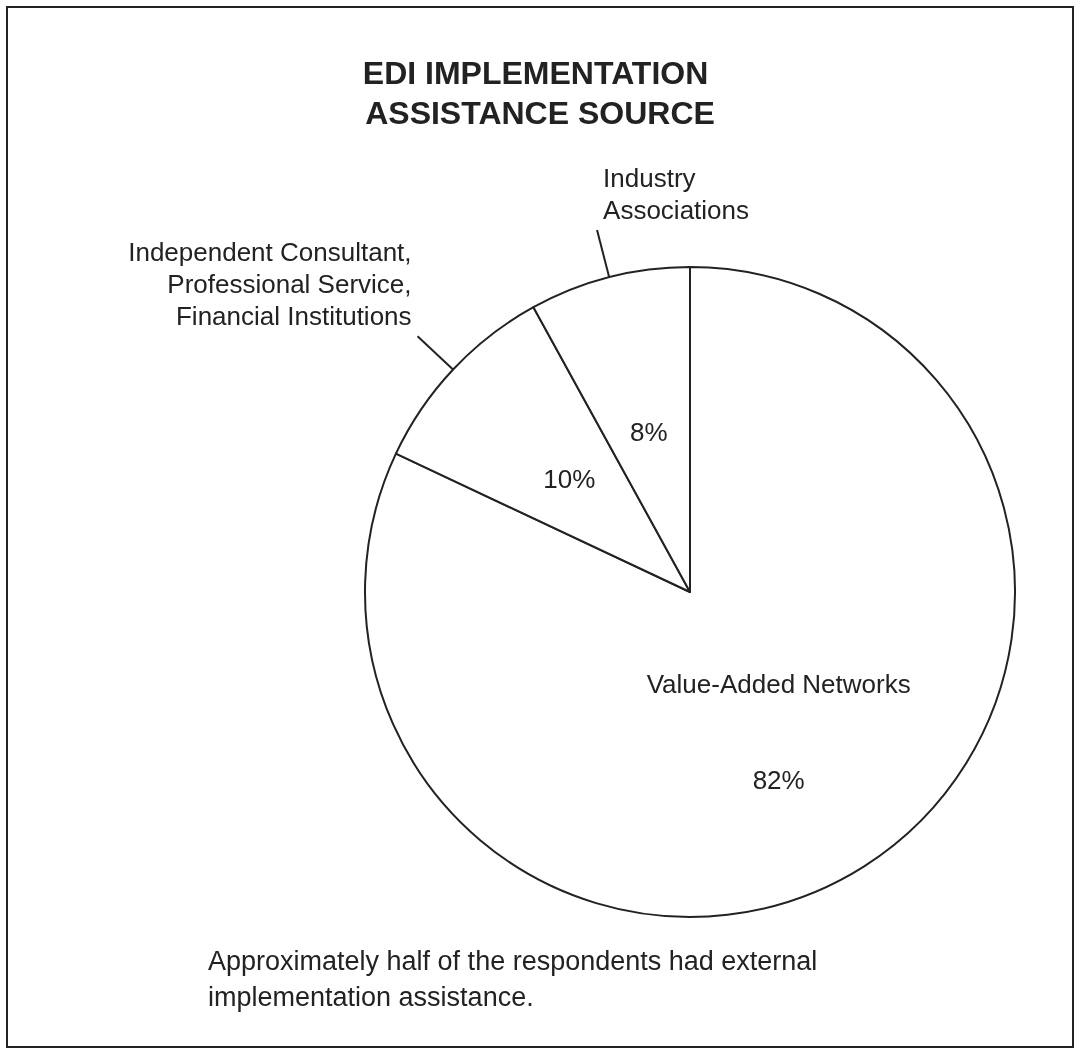  What do you see at coordinates (569, 478) in the screenshot?
I see `data-label: 10%` at bounding box center [569, 478].